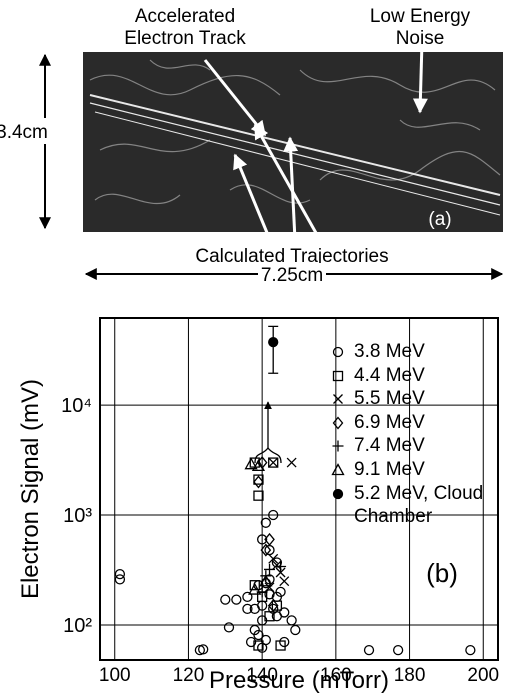 Image resolution: width=507 pixels, height=694 pixels. I want to click on pointer-arrows, so click(315, 141).